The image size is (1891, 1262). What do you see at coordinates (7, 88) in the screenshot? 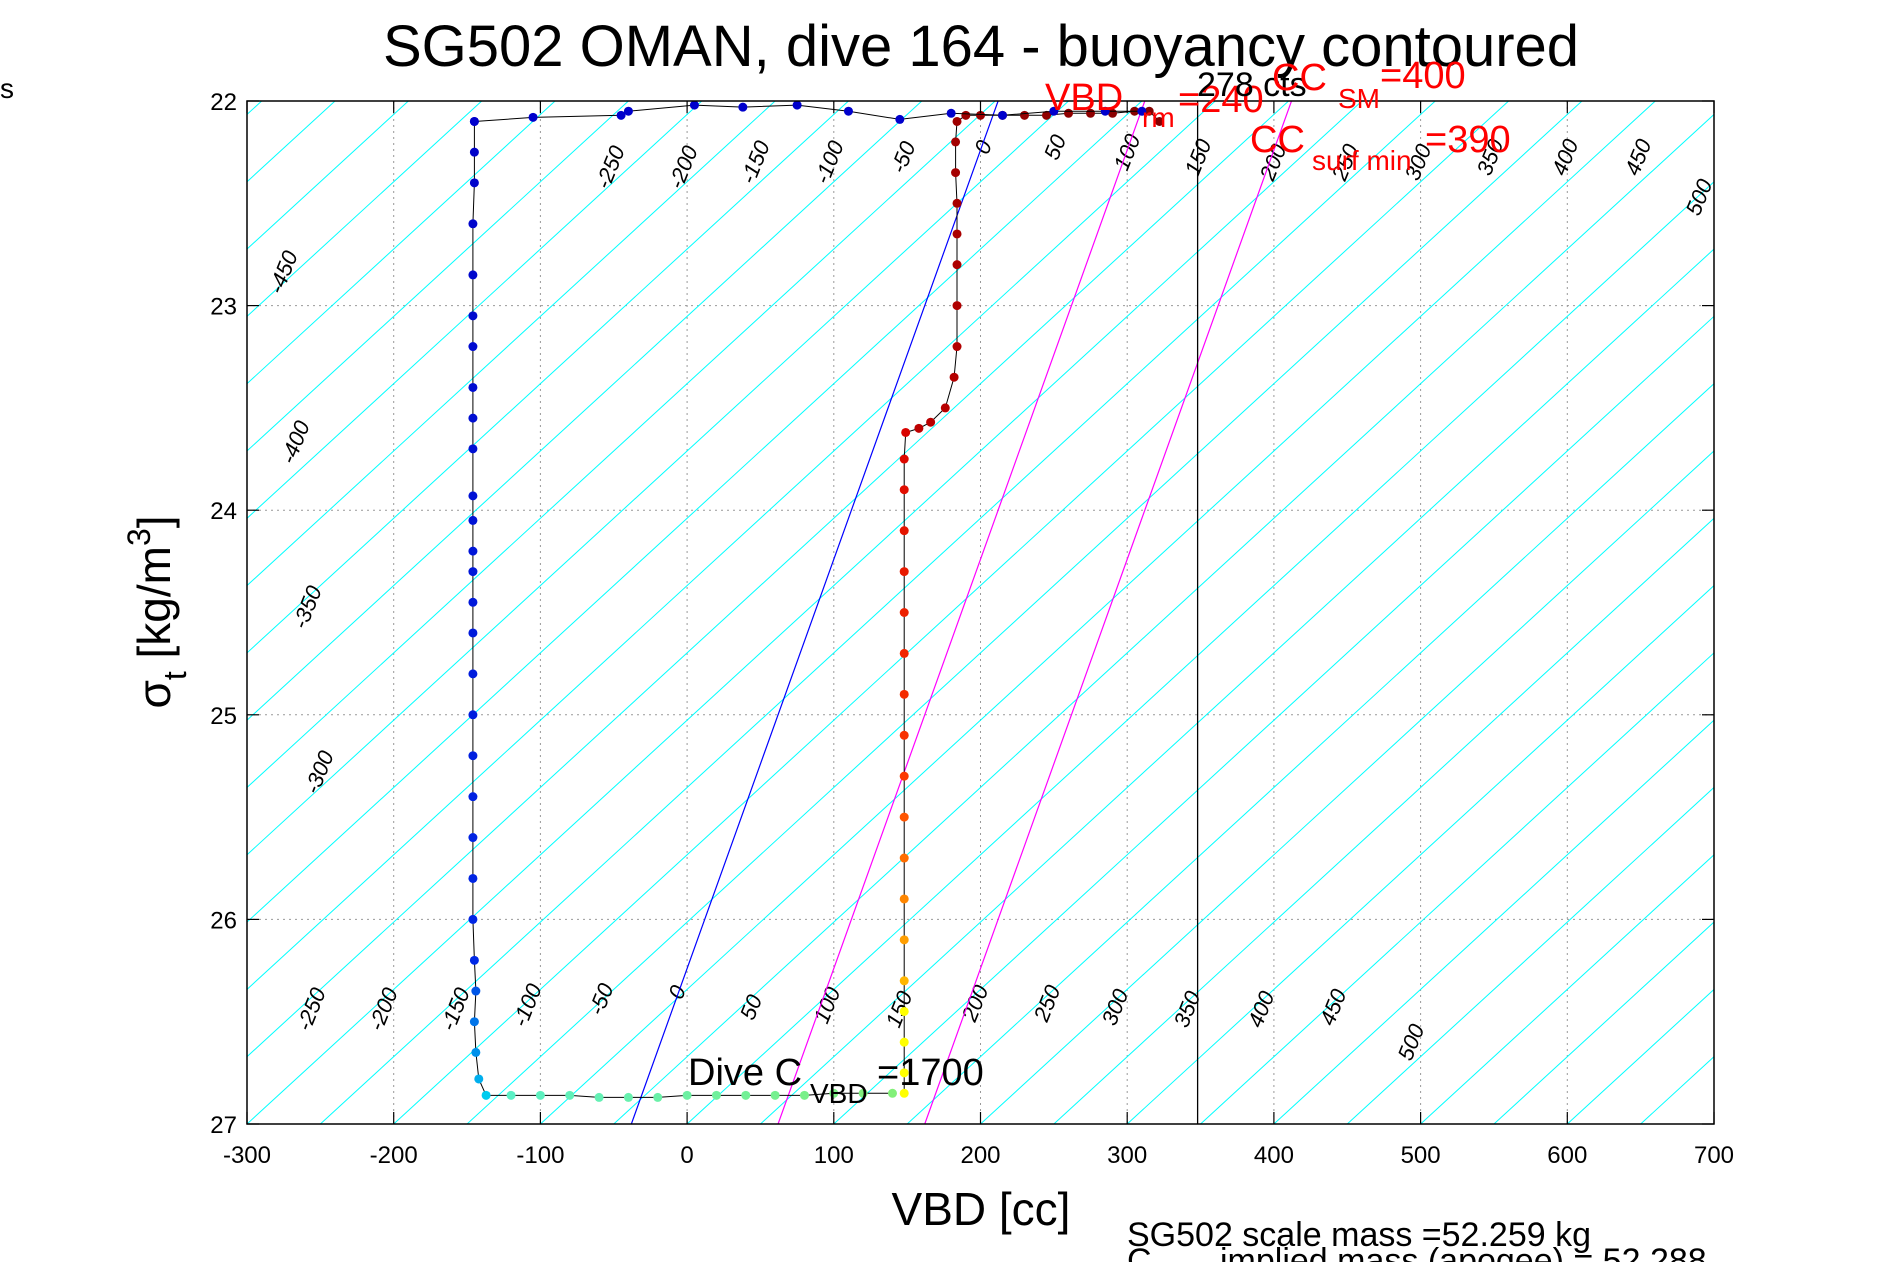
I see `corner-label: s` at bounding box center [7, 88].